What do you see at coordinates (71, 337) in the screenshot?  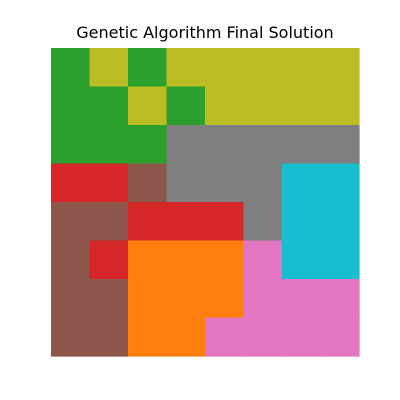 I see `heatmap-cell-r7-c0` at bounding box center [71, 337].